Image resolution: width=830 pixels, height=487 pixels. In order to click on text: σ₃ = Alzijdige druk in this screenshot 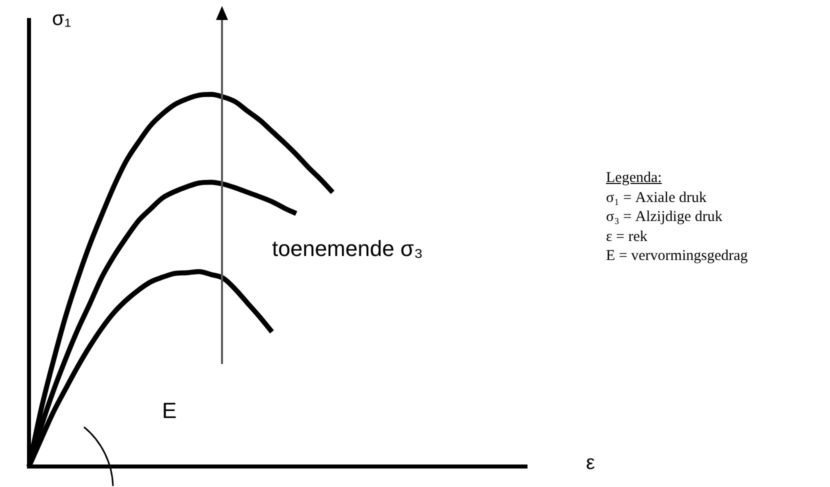, I will do `click(664, 217)`.